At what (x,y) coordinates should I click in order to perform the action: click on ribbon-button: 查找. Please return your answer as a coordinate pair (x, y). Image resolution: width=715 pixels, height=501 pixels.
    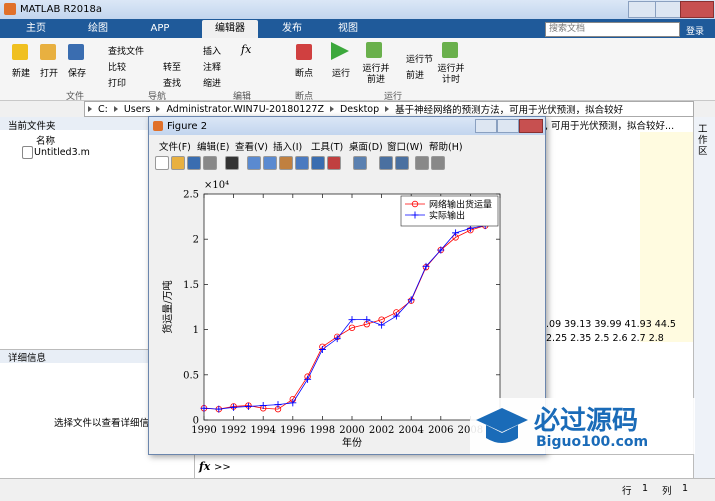
    Looking at the image, I should click on (172, 84).